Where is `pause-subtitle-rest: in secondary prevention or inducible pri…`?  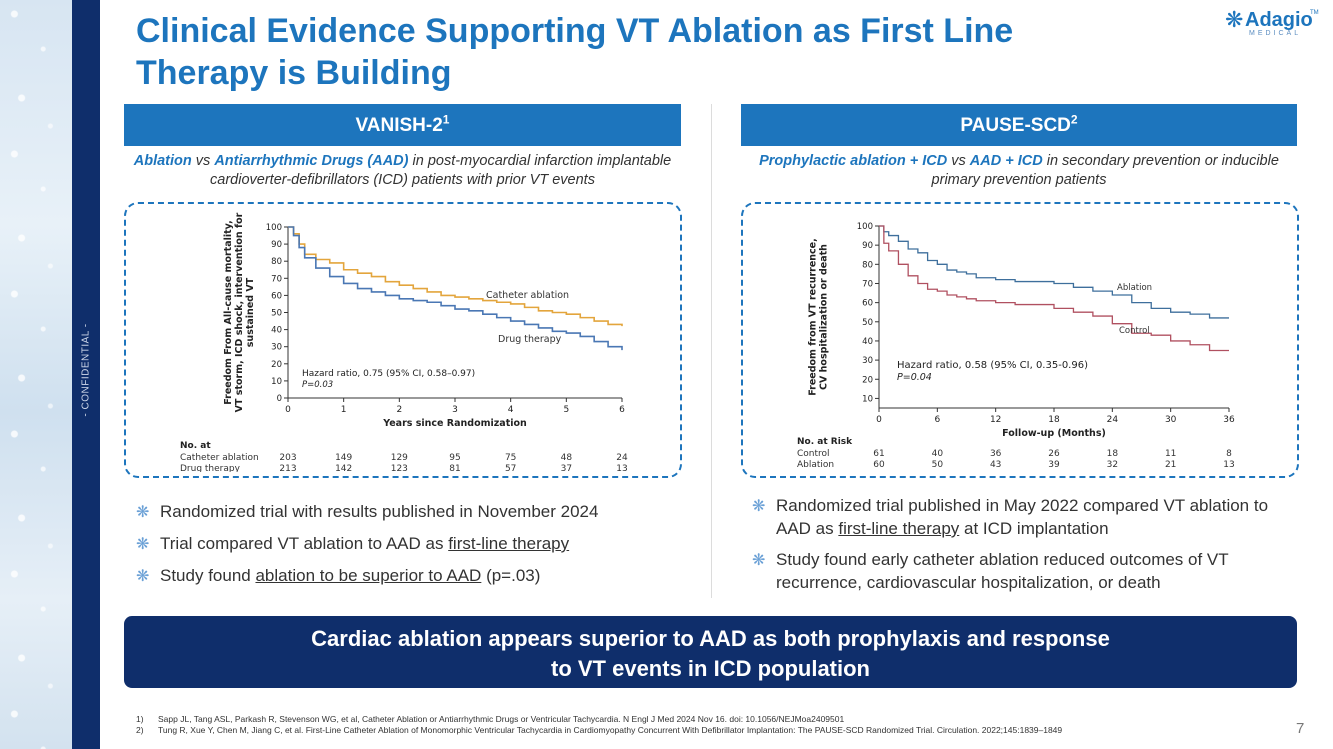 pause-subtitle-rest: in secondary prevention or inducible pri… is located at coordinates (1105, 170).